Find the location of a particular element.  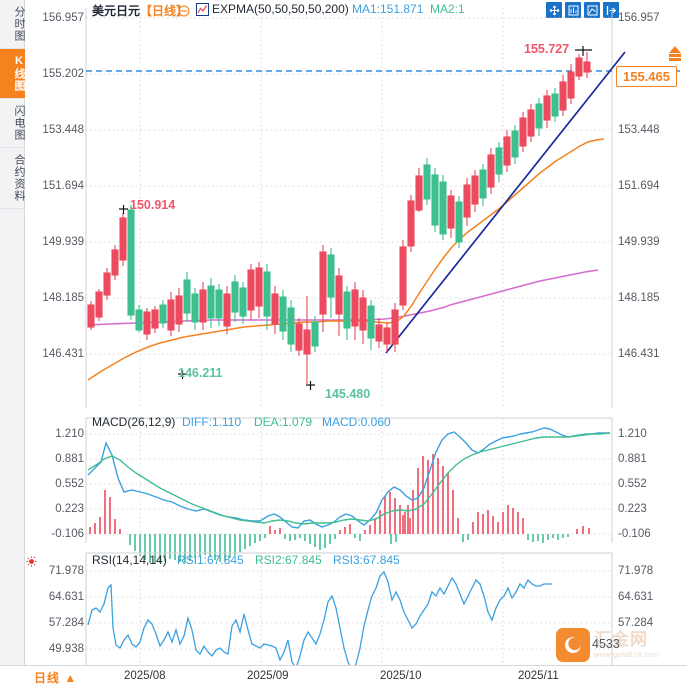

chart-header: 美元日元【日线】 is located at coordinates (140, 10).